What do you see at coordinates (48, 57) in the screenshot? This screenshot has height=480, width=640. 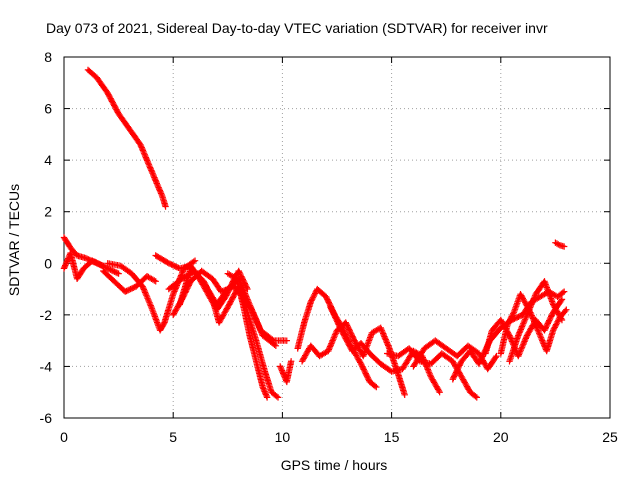 I see `y-tick-label: 8` at bounding box center [48, 57].